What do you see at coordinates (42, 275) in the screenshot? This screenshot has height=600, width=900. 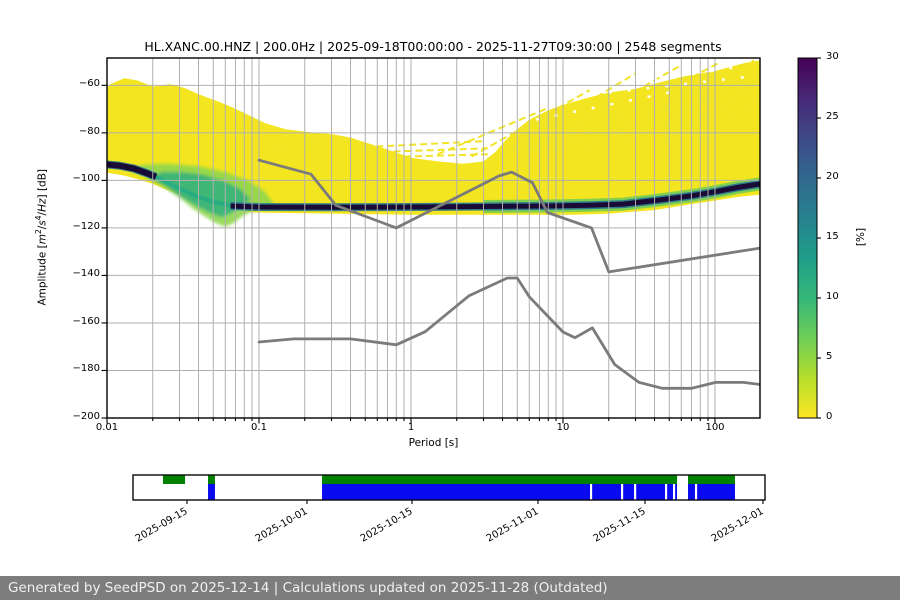 I see `y-axis-label-prefix: Amplitude [` at bounding box center [42, 275].